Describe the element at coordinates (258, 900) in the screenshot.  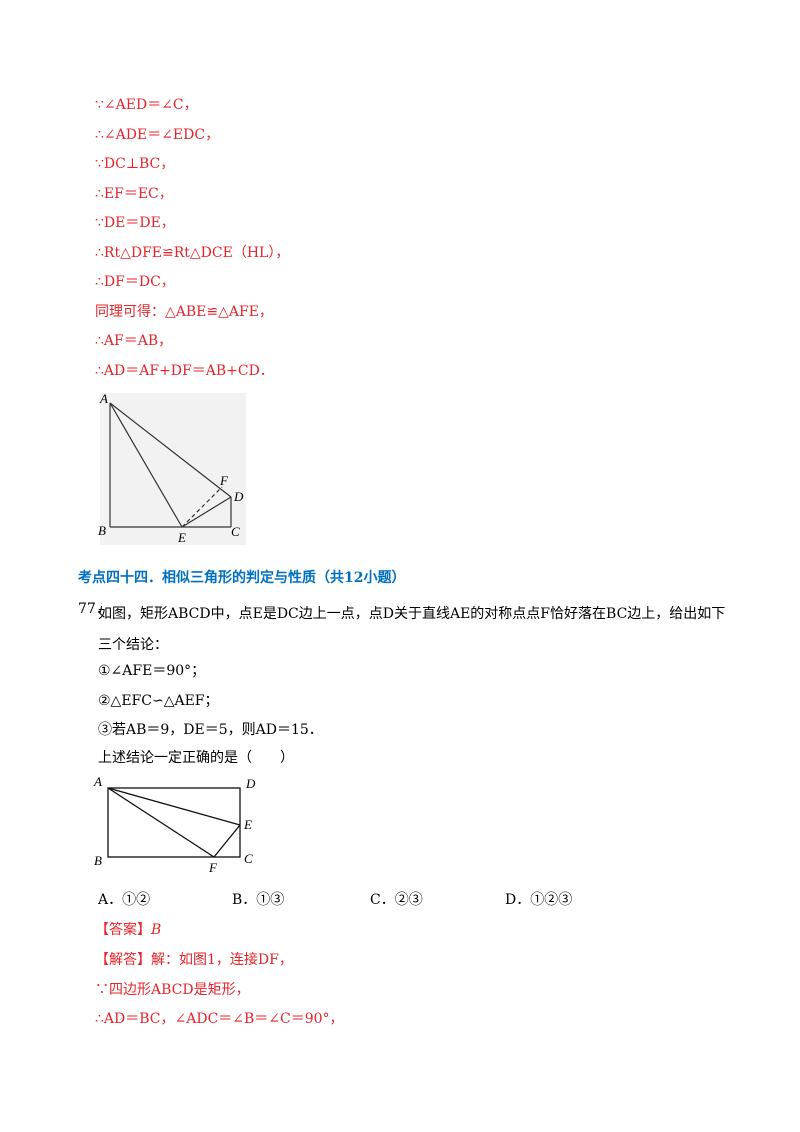
I see `option: B．①③` at that location.